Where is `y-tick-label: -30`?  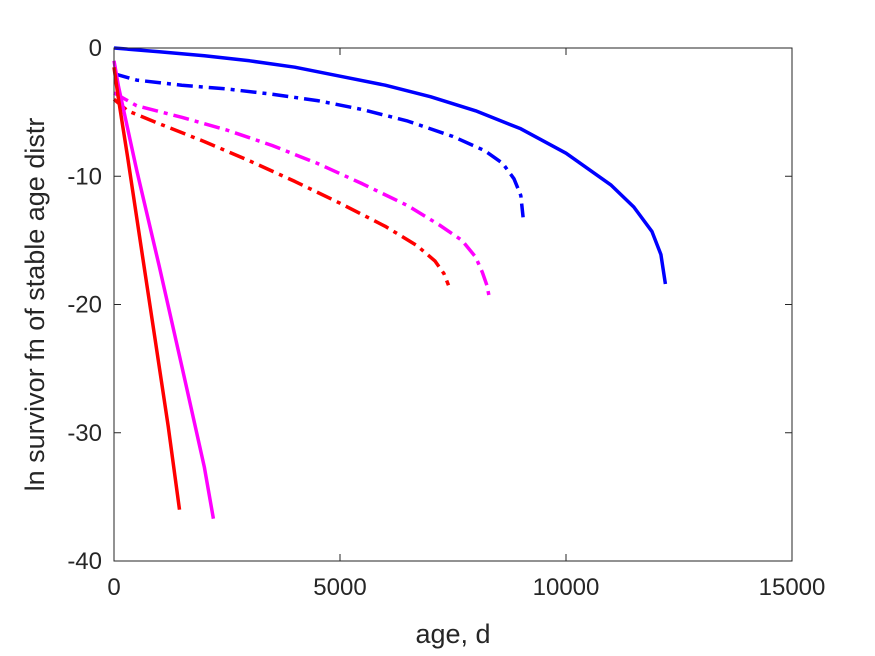
y-tick-label: -30 is located at coordinates (84, 433).